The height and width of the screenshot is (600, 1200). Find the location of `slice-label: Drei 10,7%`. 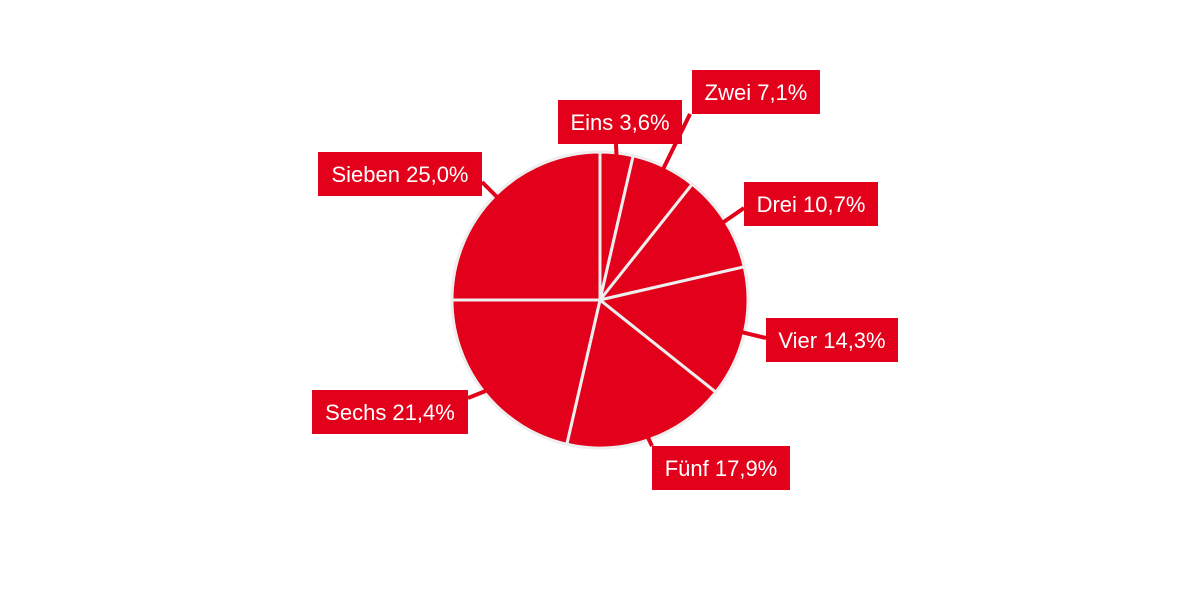

slice-label: Drei 10,7% is located at coordinates (811, 204).